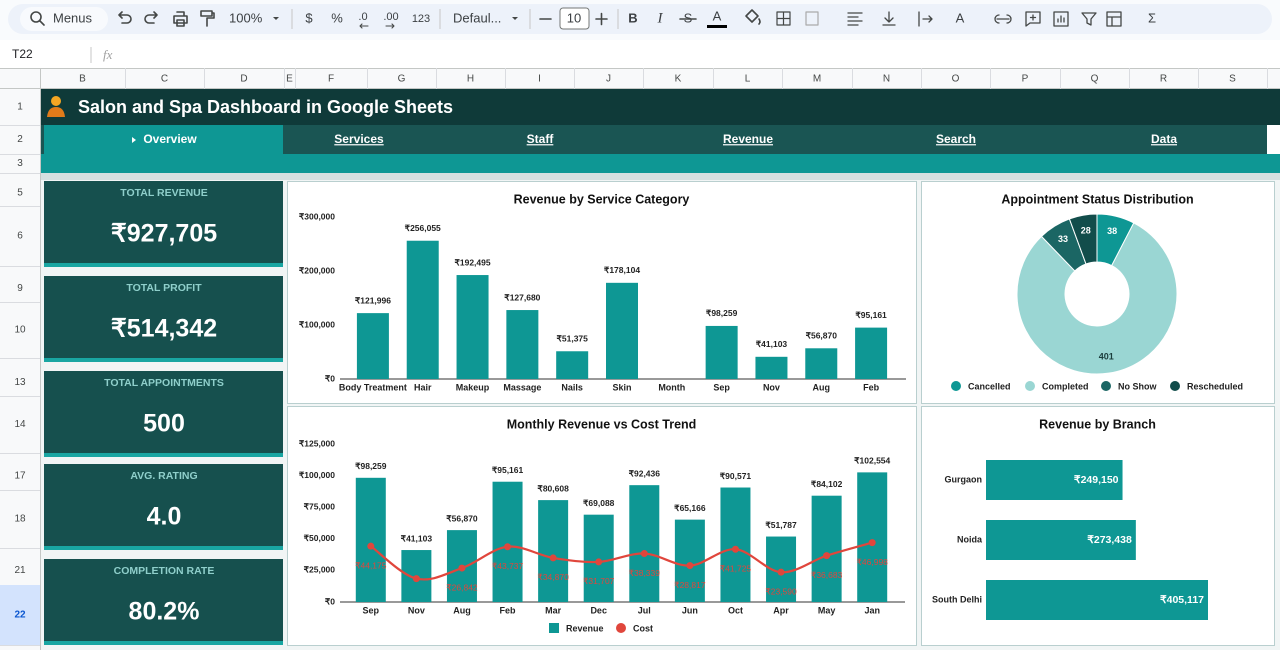  What do you see at coordinates (423, 387) in the screenshot?
I see `x-tick-label: Hair` at bounding box center [423, 387].